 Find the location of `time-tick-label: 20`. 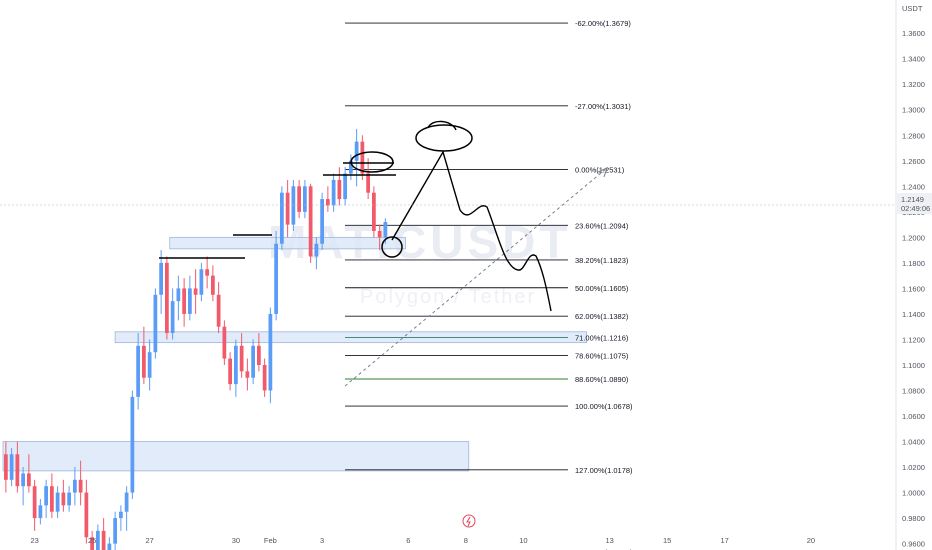

time-tick-label: 20 is located at coordinates (811, 540).